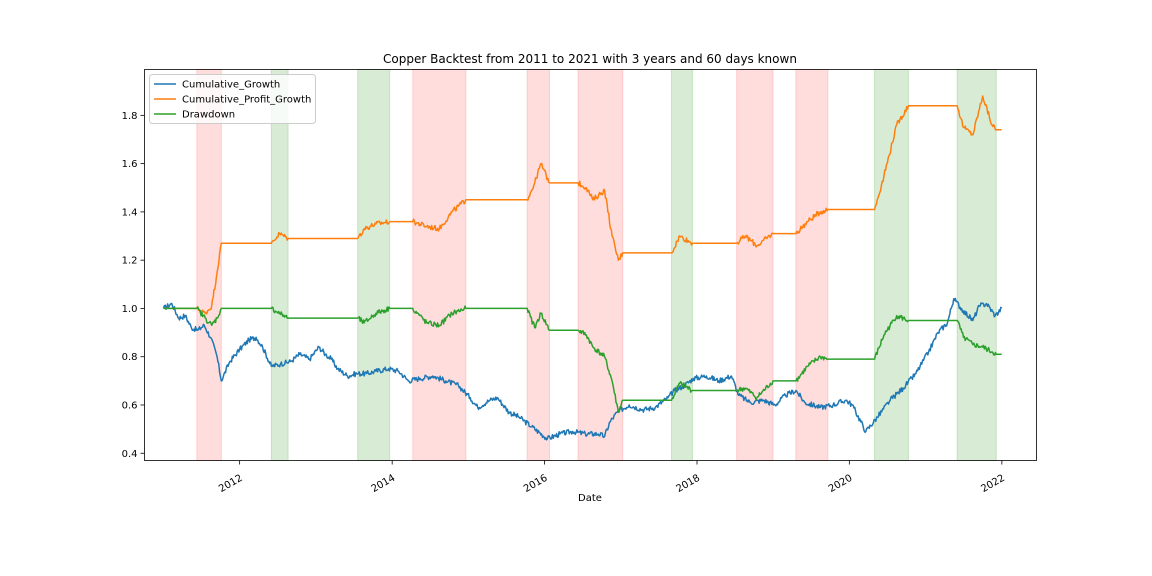 The image size is (1152, 576). Describe the element at coordinates (246, 100) in the screenshot. I see `legend-label: Cumulative_Profit_Growth` at that location.